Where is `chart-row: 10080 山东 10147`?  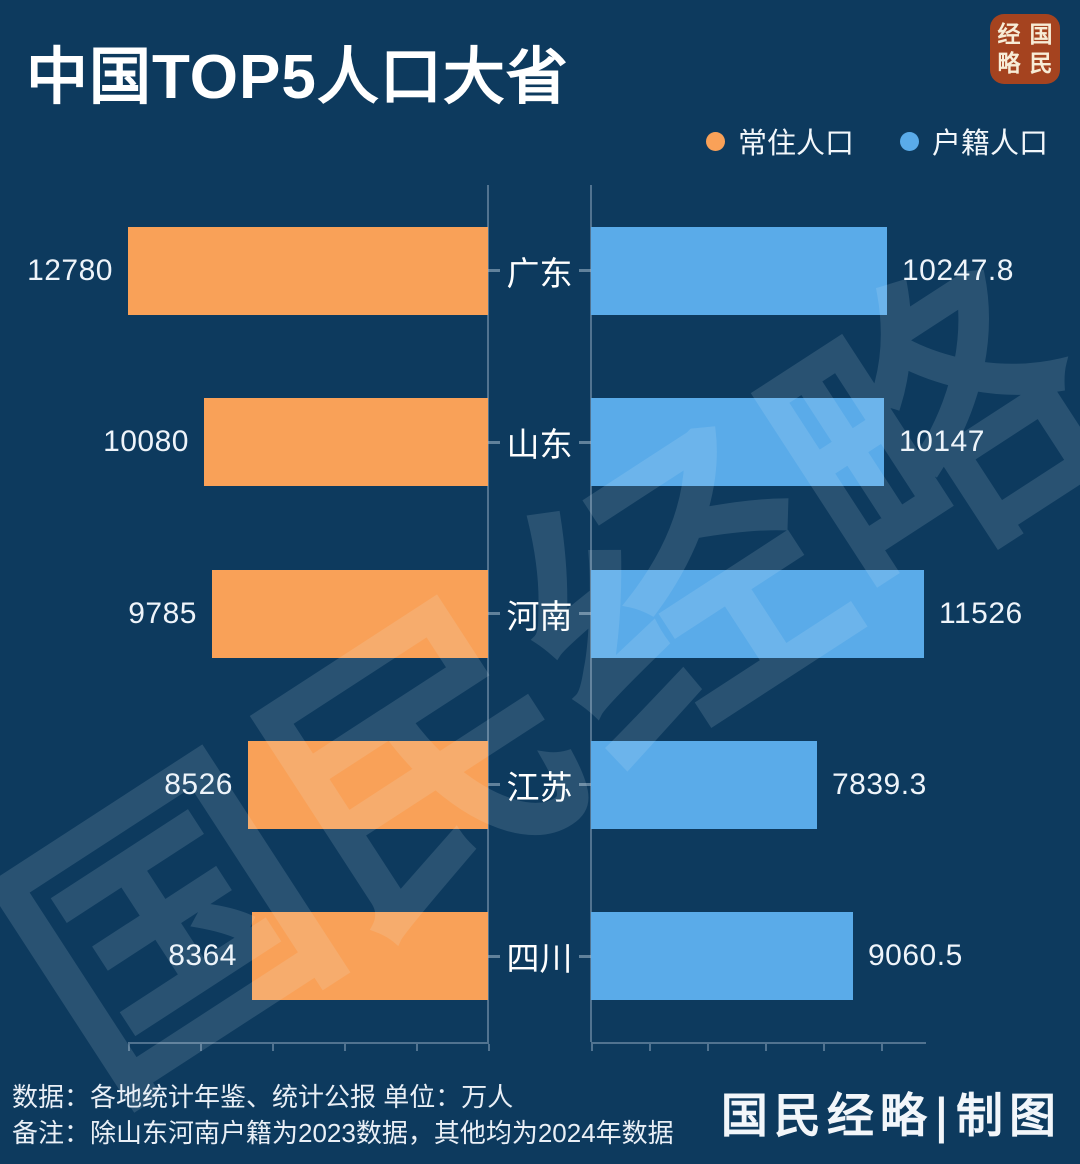 chart-row: 10080 山东 10147 is located at coordinates (540, 441).